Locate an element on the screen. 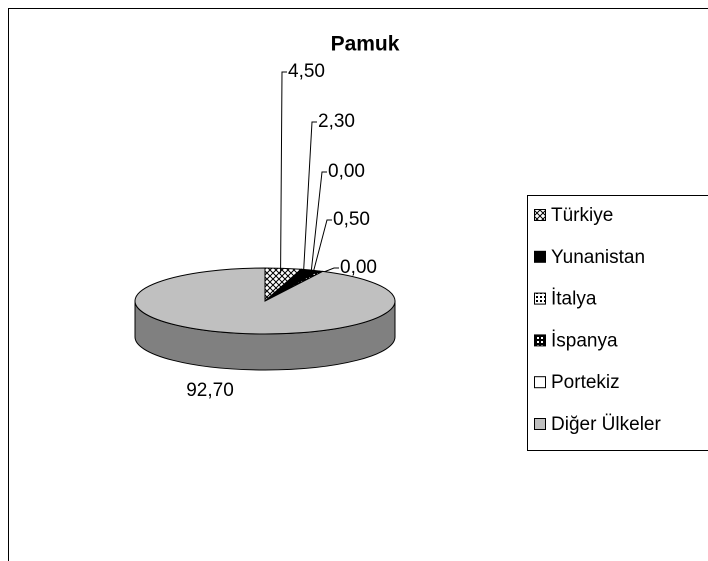  legend-label: İtalya is located at coordinates (574, 299).